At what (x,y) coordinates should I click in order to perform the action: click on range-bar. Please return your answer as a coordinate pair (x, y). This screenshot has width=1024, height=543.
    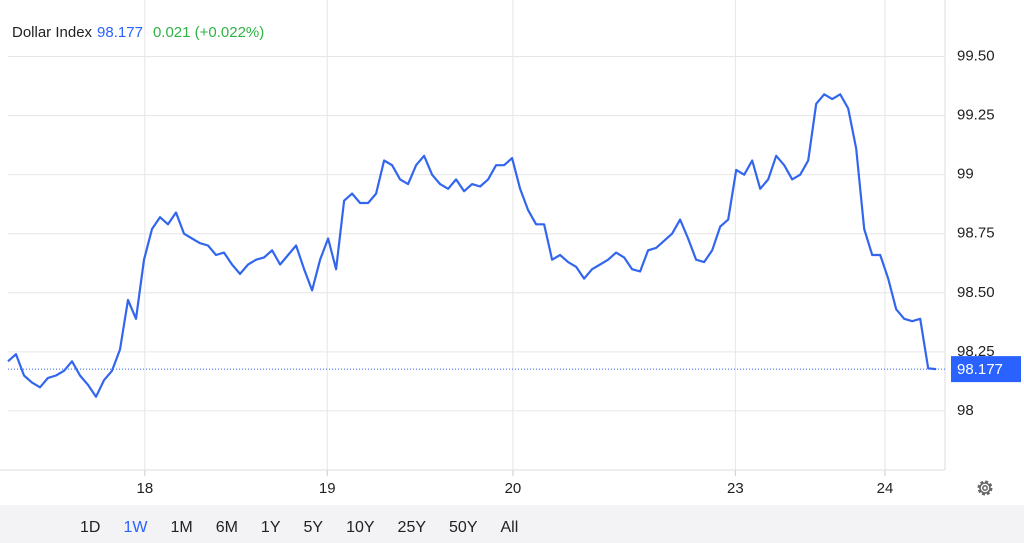
    Looking at the image, I should click on (512, 524).